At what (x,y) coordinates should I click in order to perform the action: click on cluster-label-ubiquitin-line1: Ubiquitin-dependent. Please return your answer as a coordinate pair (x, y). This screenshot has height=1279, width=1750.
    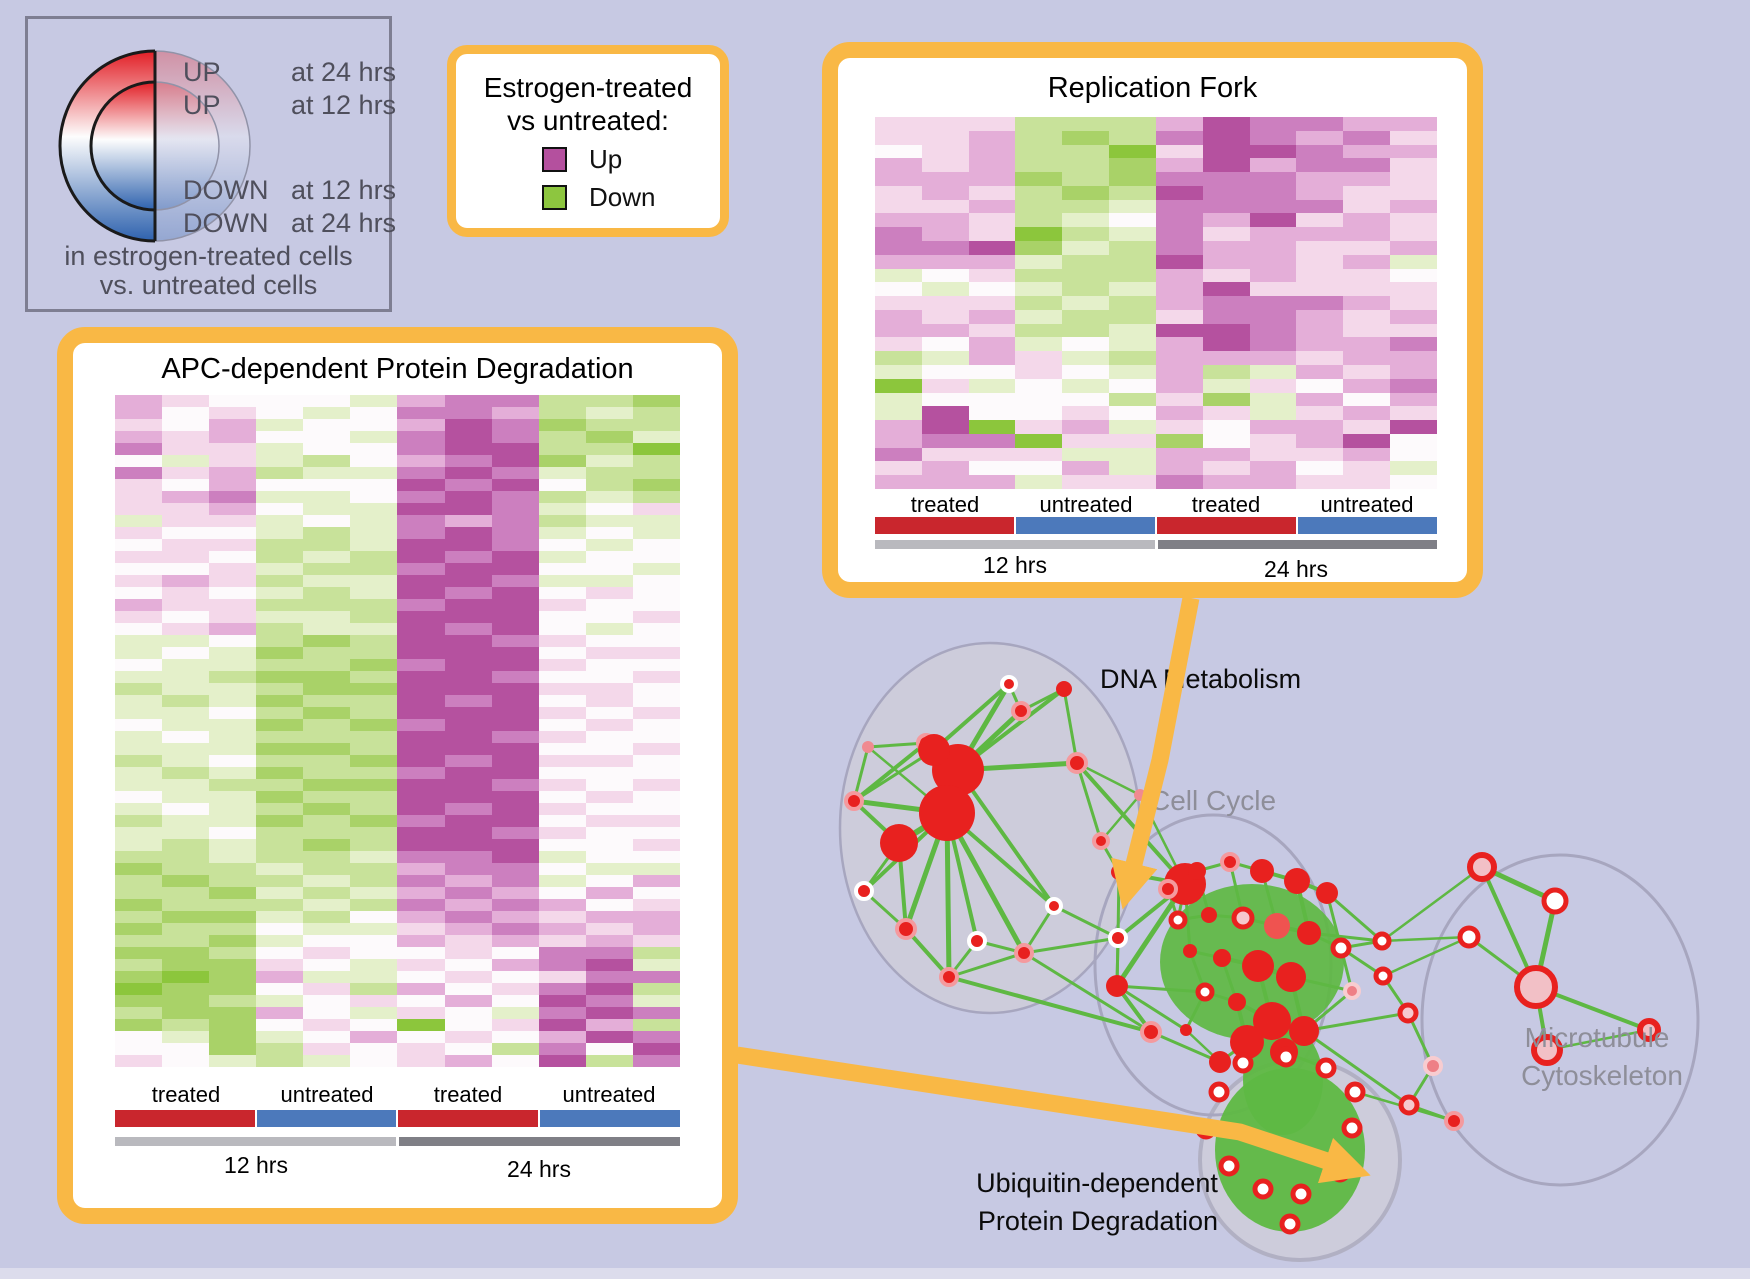
    Looking at the image, I should click on (1097, 1183).